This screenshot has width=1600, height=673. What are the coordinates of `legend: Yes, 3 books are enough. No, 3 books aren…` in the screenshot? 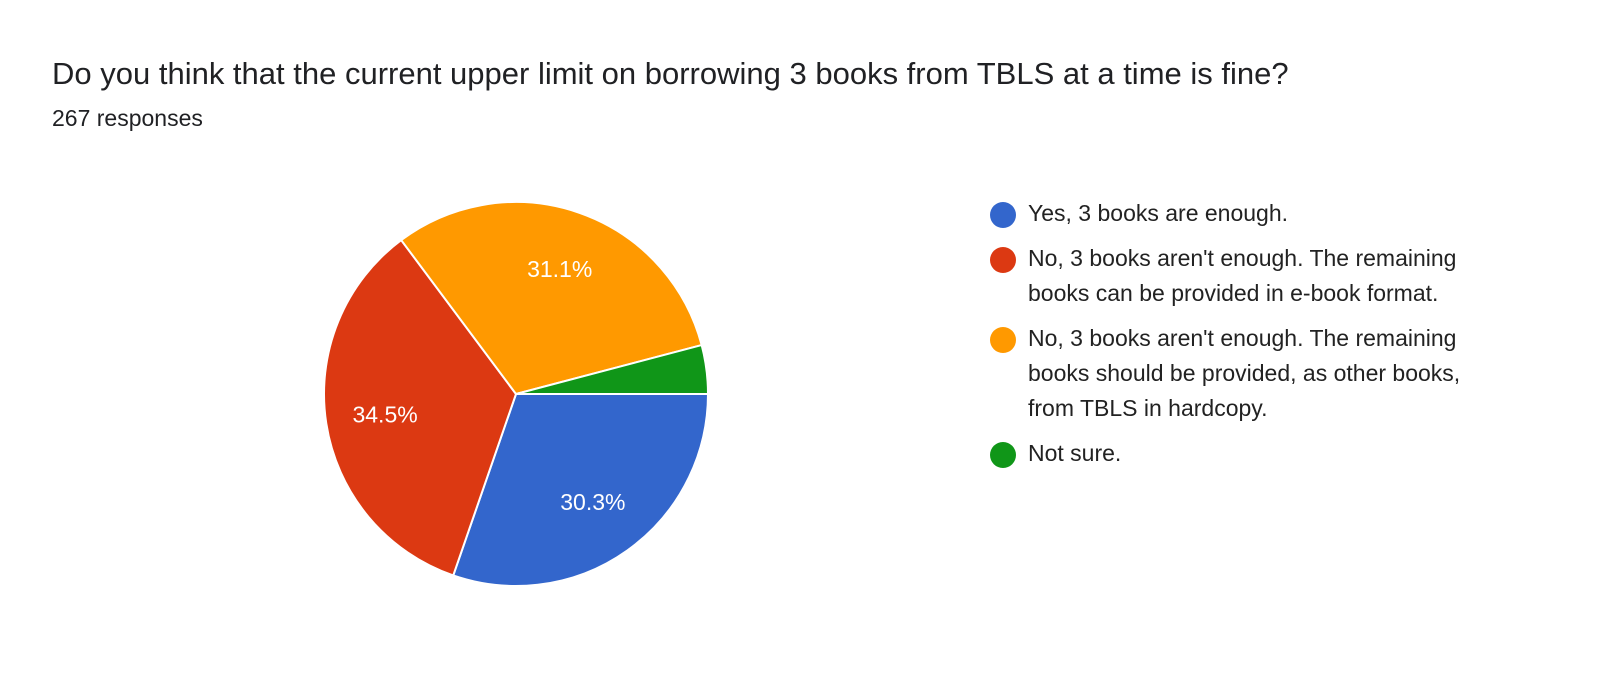 It's located at (1240, 338).